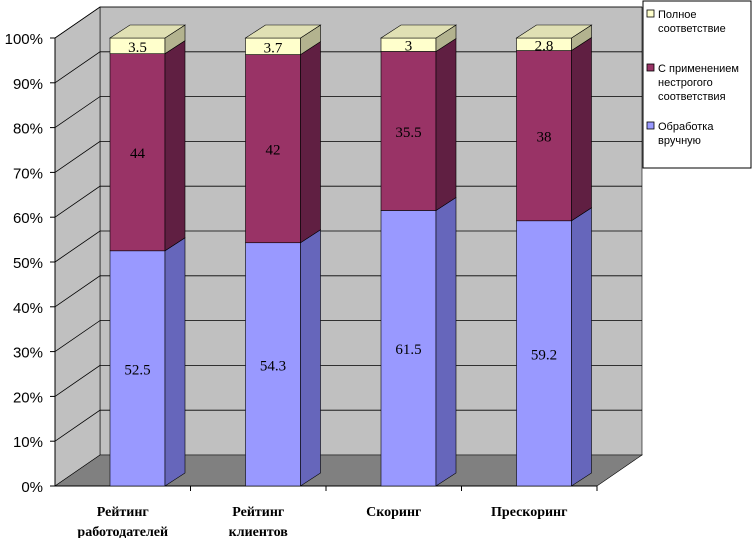 The height and width of the screenshot is (538, 753). What do you see at coordinates (28, 353) in the screenshot?
I see `y-tick-label: 30%` at bounding box center [28, 353].